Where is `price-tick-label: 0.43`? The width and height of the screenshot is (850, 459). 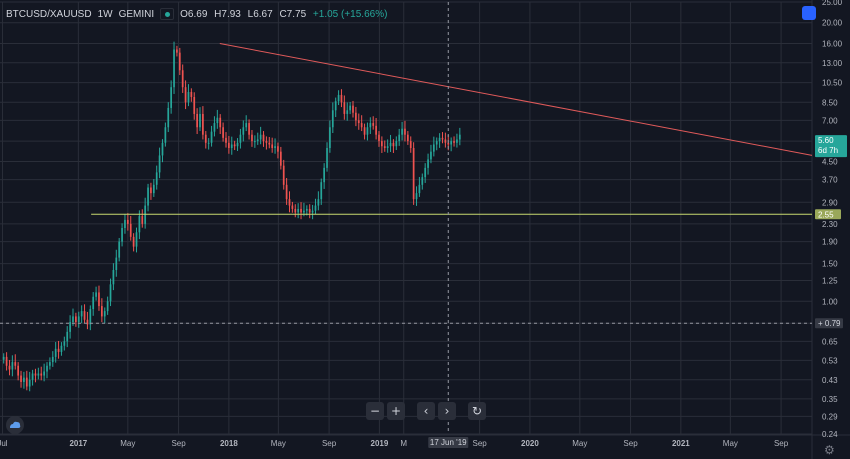 price-tick-label: 0.43 is located at coordinates (830, 380).